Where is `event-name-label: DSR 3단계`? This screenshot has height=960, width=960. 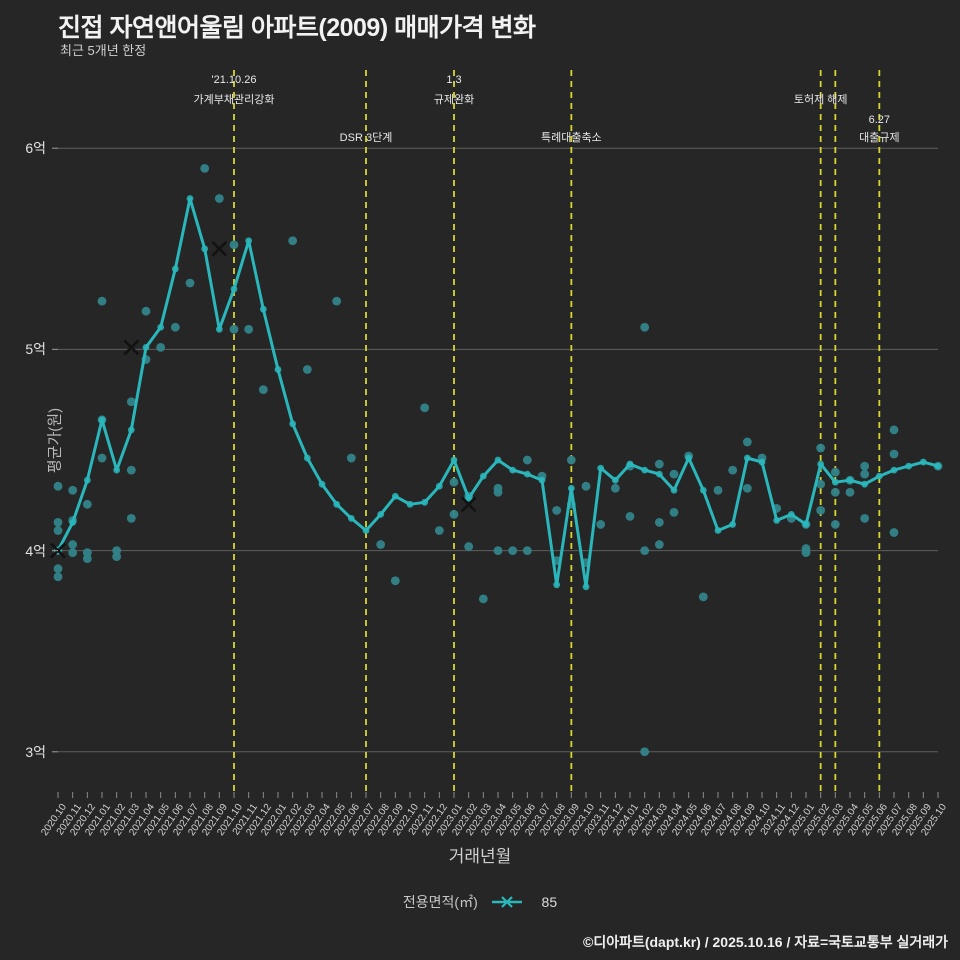
event-name-label: DSR 3단계 is located at coordinates (366, 138).